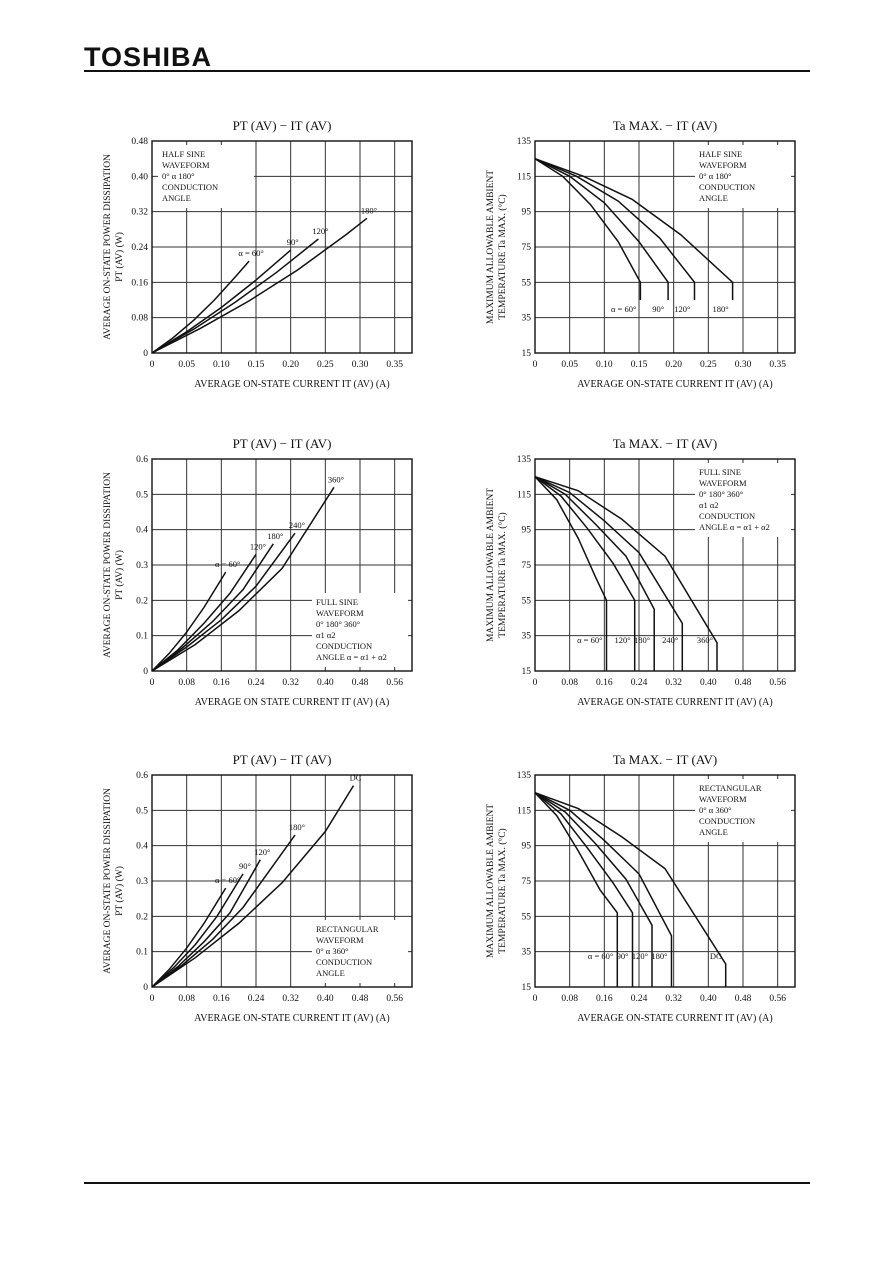  Describe the element at coordinates (743, 365) in the screenshot. I see `x-tick-label: 0.30` at that location.